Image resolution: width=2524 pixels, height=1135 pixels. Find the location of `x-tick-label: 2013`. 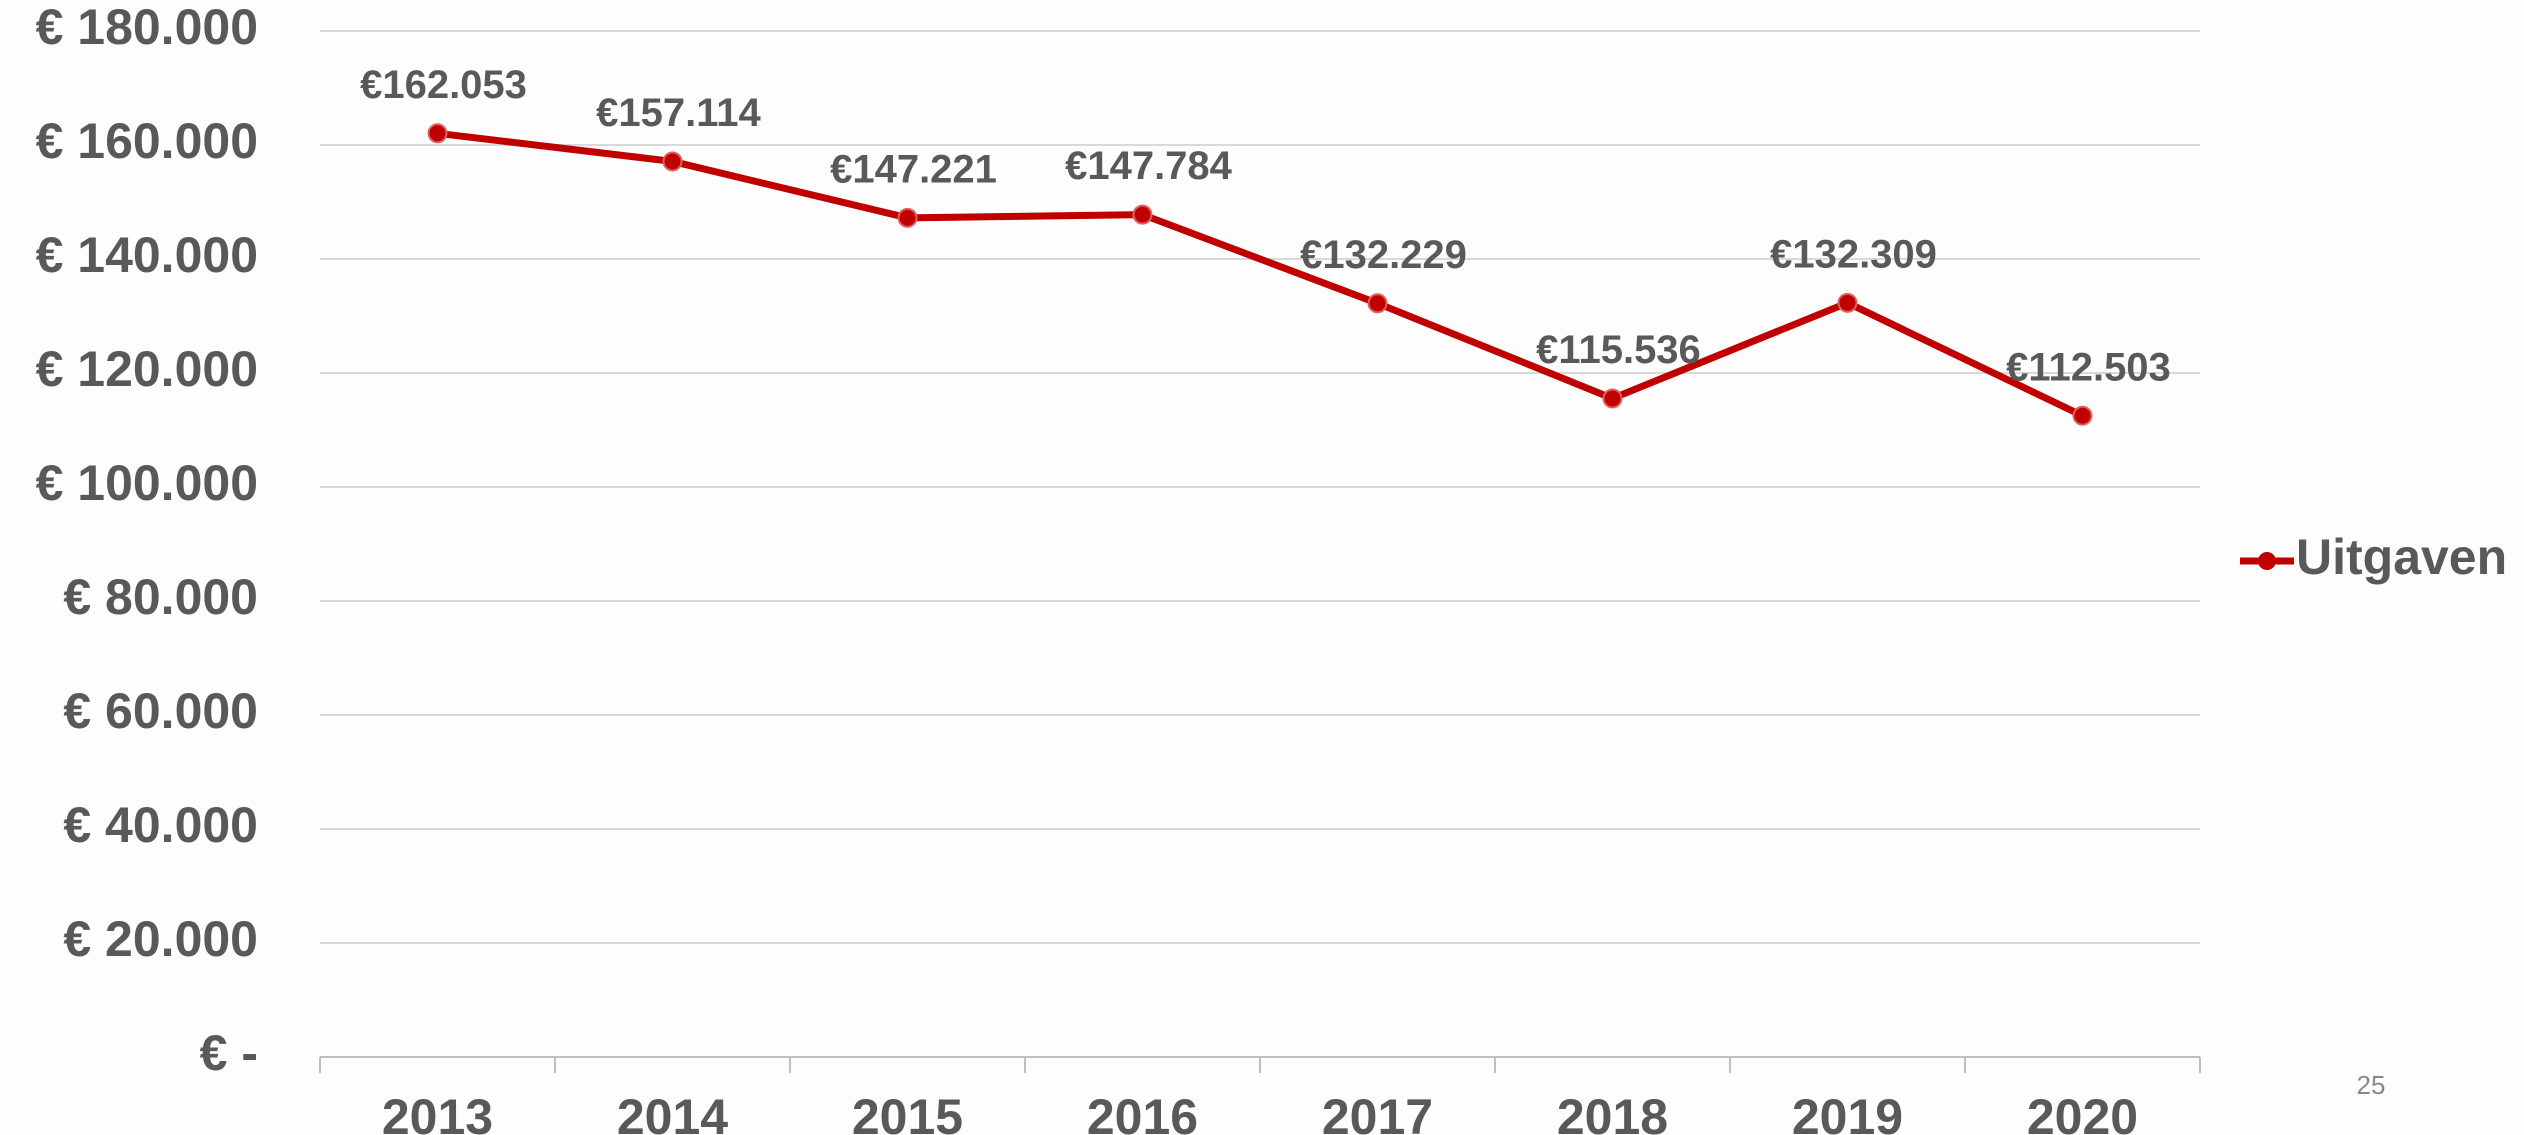

x-tick-label: 2013 is located at coordinates (437, 1112).